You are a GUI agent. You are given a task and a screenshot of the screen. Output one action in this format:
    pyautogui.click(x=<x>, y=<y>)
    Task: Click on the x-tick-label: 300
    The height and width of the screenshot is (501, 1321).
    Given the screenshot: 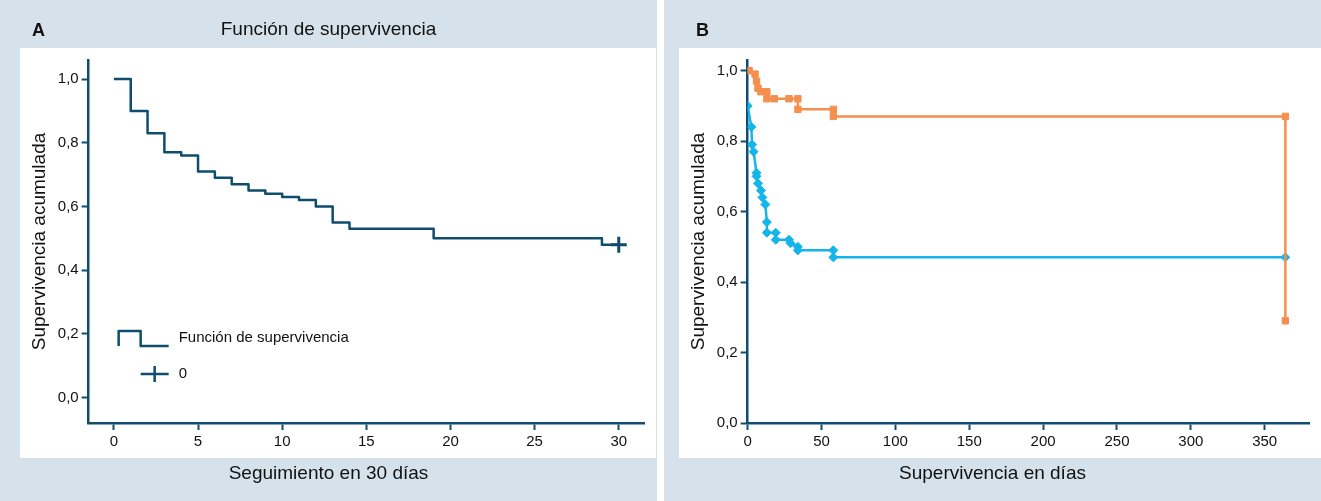 What is the action you would take?
    pyautogui.click(x=1191, y=441)
    